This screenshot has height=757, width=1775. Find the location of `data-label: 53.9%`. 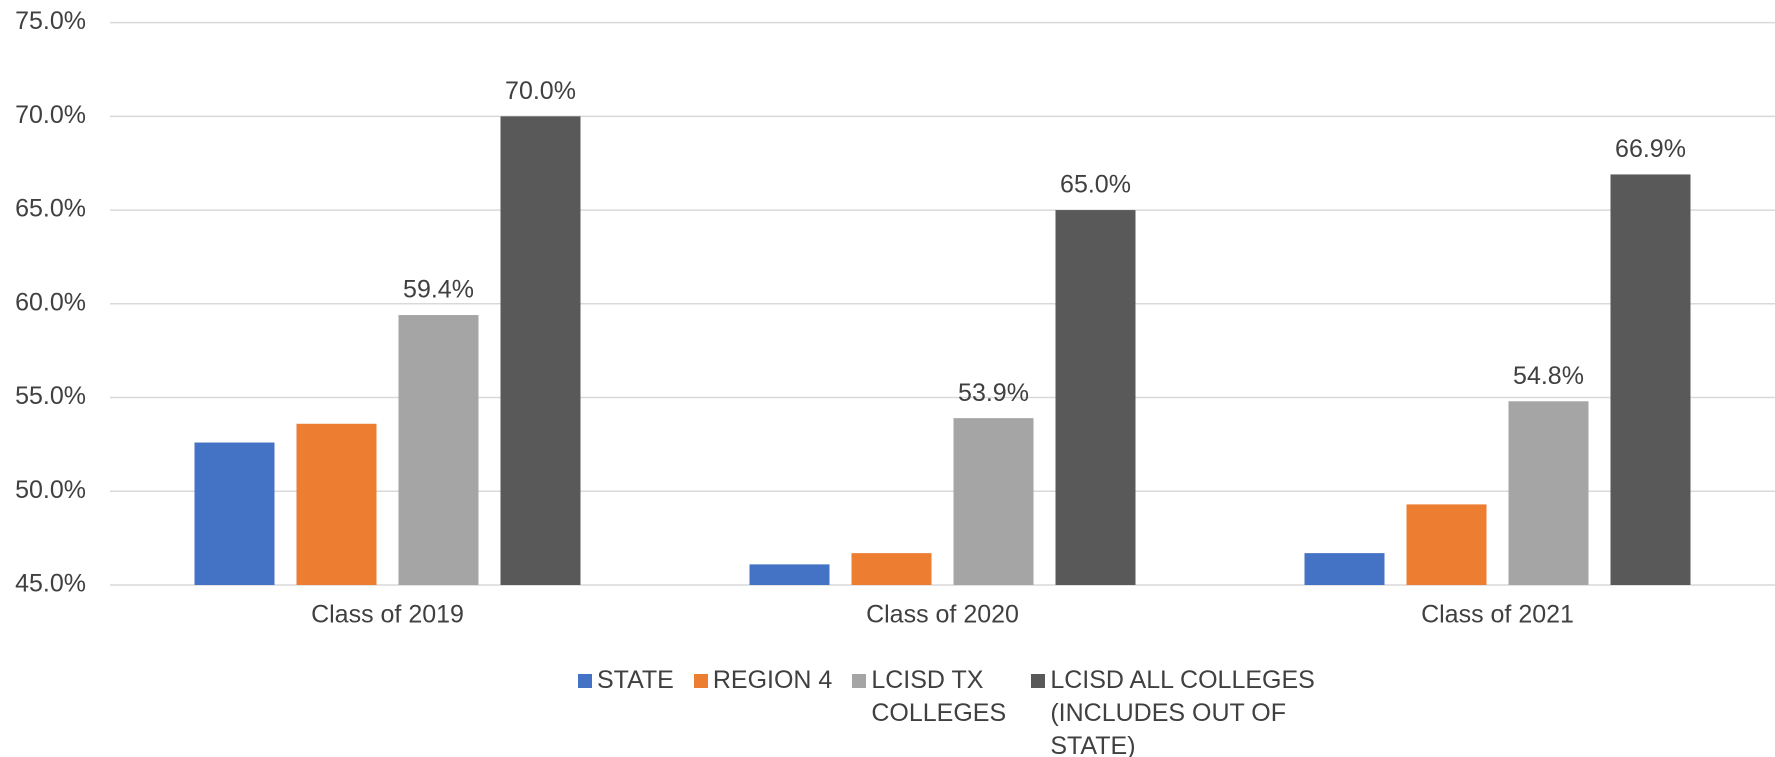

data-label: 53.9% is located at coordinates (993, 393).